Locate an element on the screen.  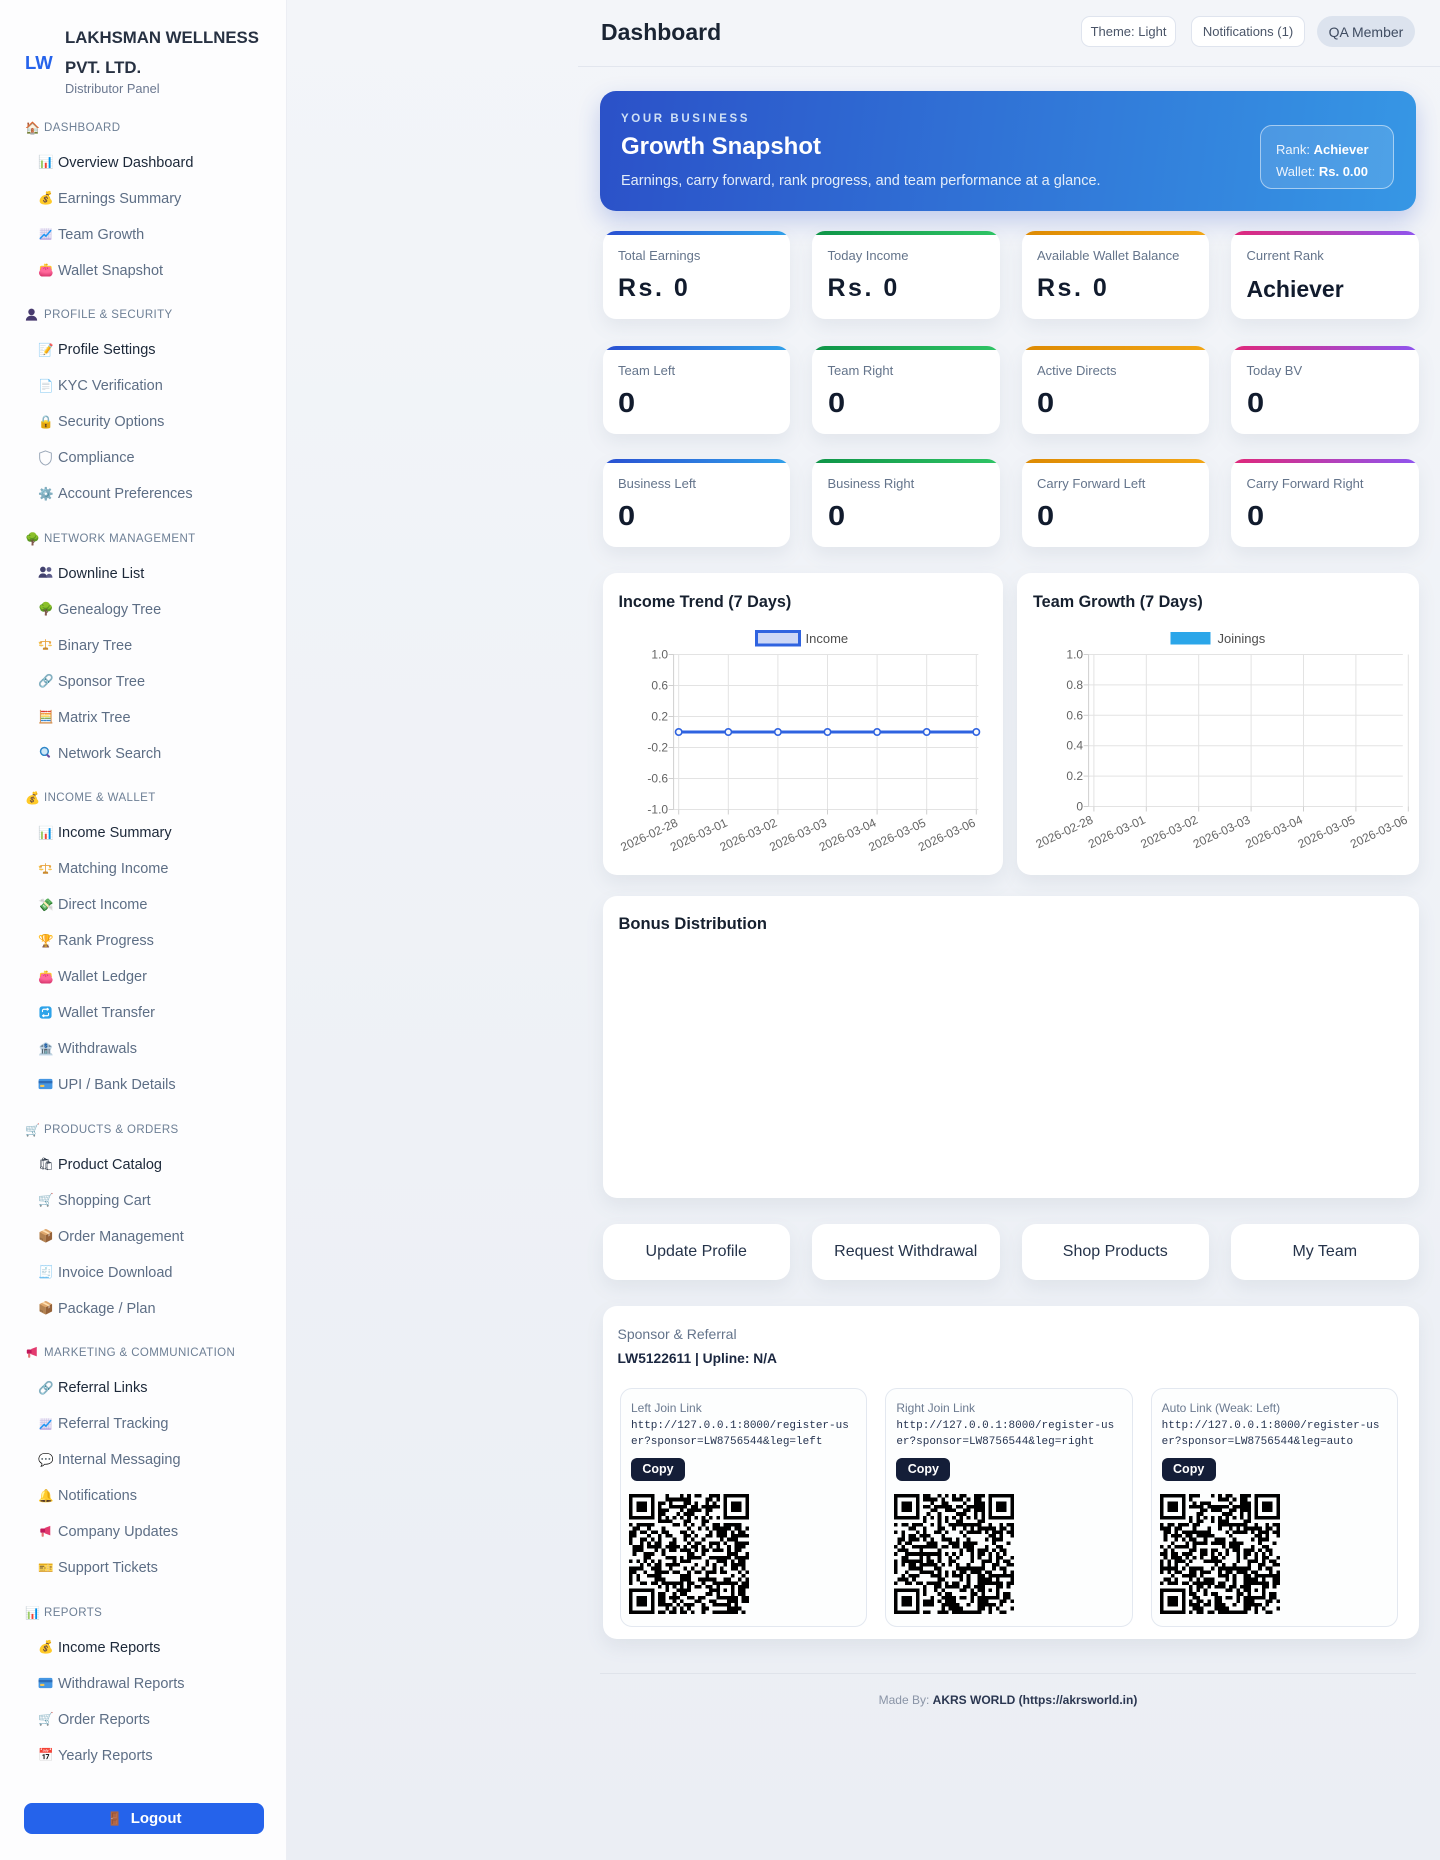
svg-text: 2026-02-28 is located at coordinates (1065, 831).